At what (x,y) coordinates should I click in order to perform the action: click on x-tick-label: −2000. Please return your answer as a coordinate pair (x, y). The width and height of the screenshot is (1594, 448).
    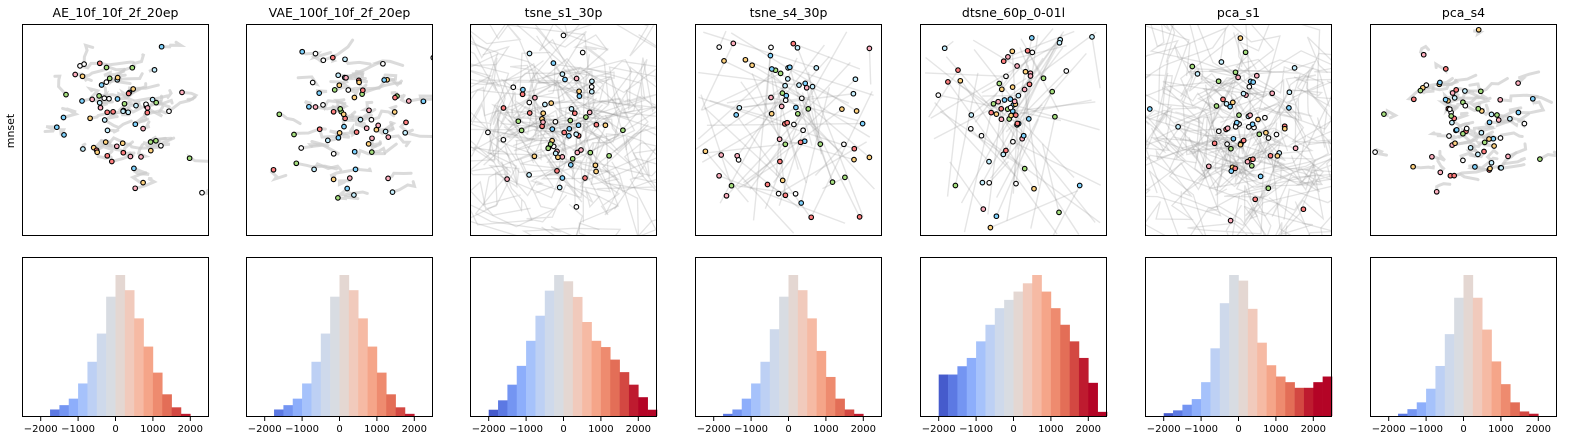
    Looking at the image, I should click on (1164, 429).